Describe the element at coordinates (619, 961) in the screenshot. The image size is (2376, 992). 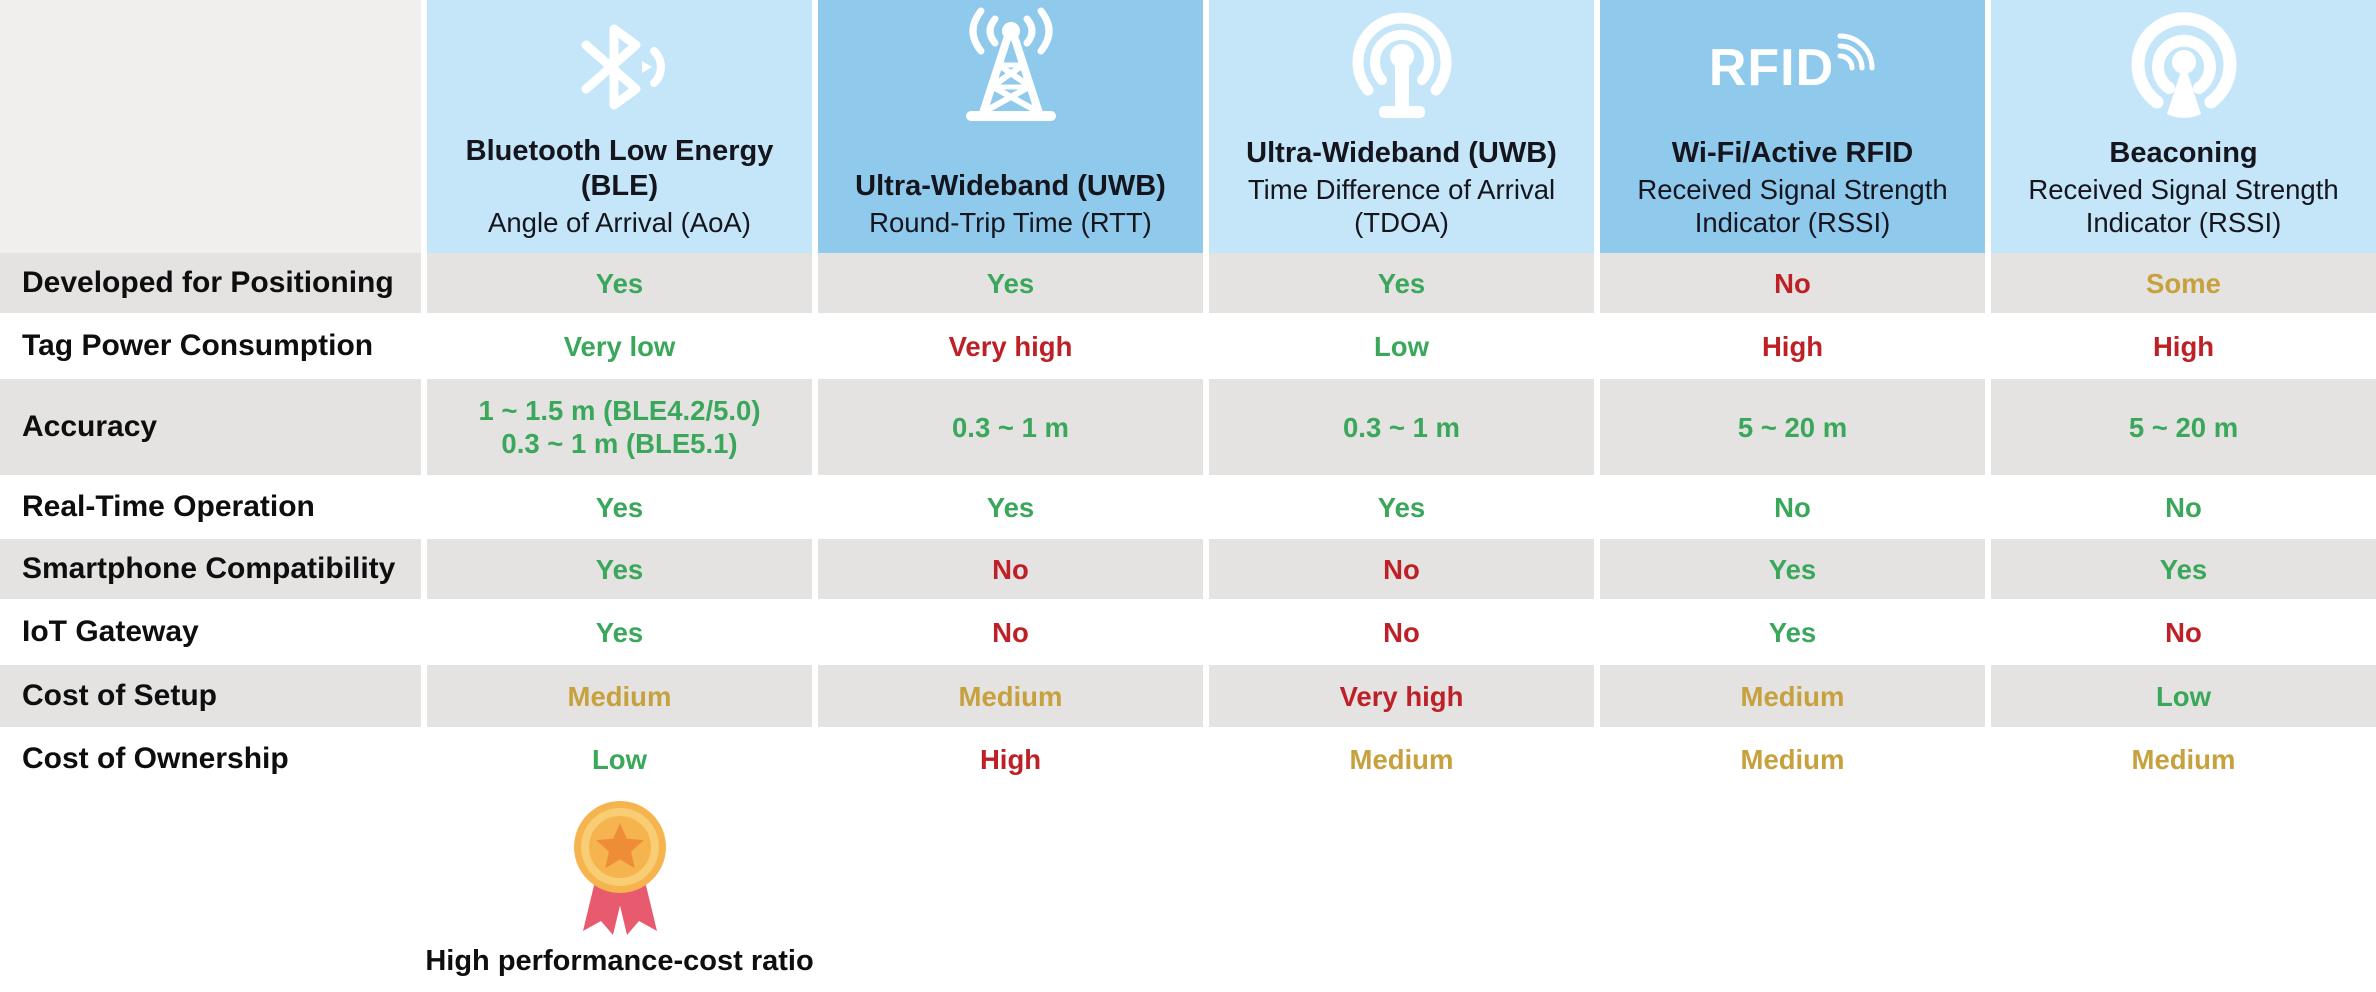
I see `medal-caption: High performance-cost ratio` at that location.